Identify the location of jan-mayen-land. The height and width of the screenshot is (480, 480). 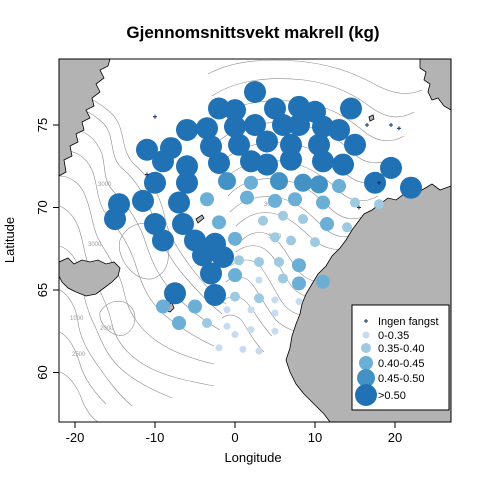
(200, 219).